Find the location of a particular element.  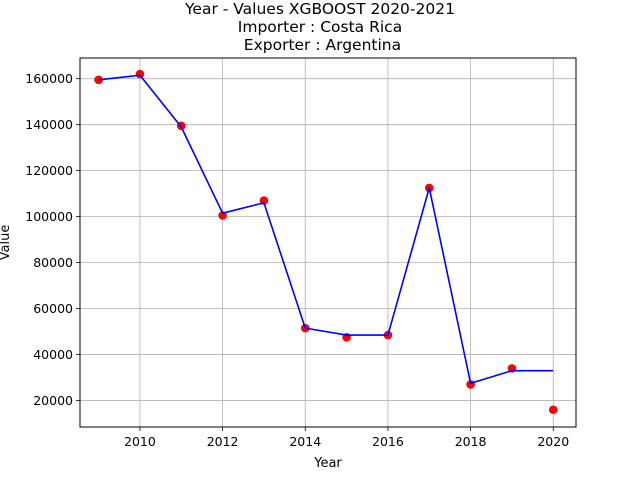

y-tick-label: 100000 is located at coordinates (49, 216).